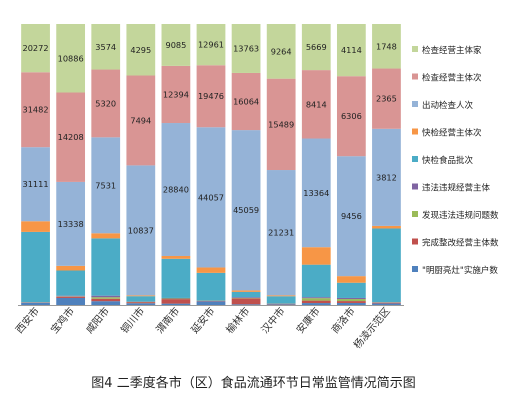 Image resolution: width=507 pixels, height=412 pixels. I want to click on data-label: 28840, so click(176, 190).